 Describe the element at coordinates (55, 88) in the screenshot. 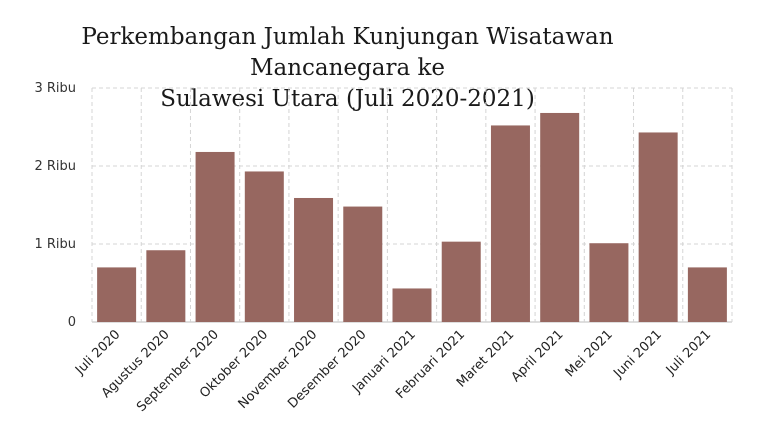

I see `y-tick-label: 3 Ribu` at that location.